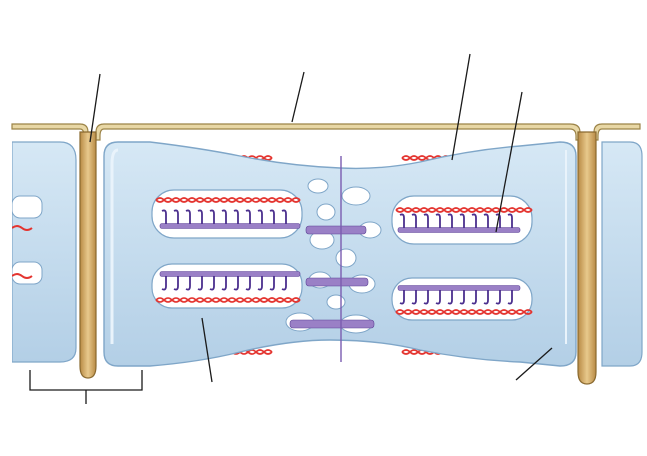  What do you see at coordinates (86, 387) in the screenshot?
I see `bracket` at bounding box center [86, 387].